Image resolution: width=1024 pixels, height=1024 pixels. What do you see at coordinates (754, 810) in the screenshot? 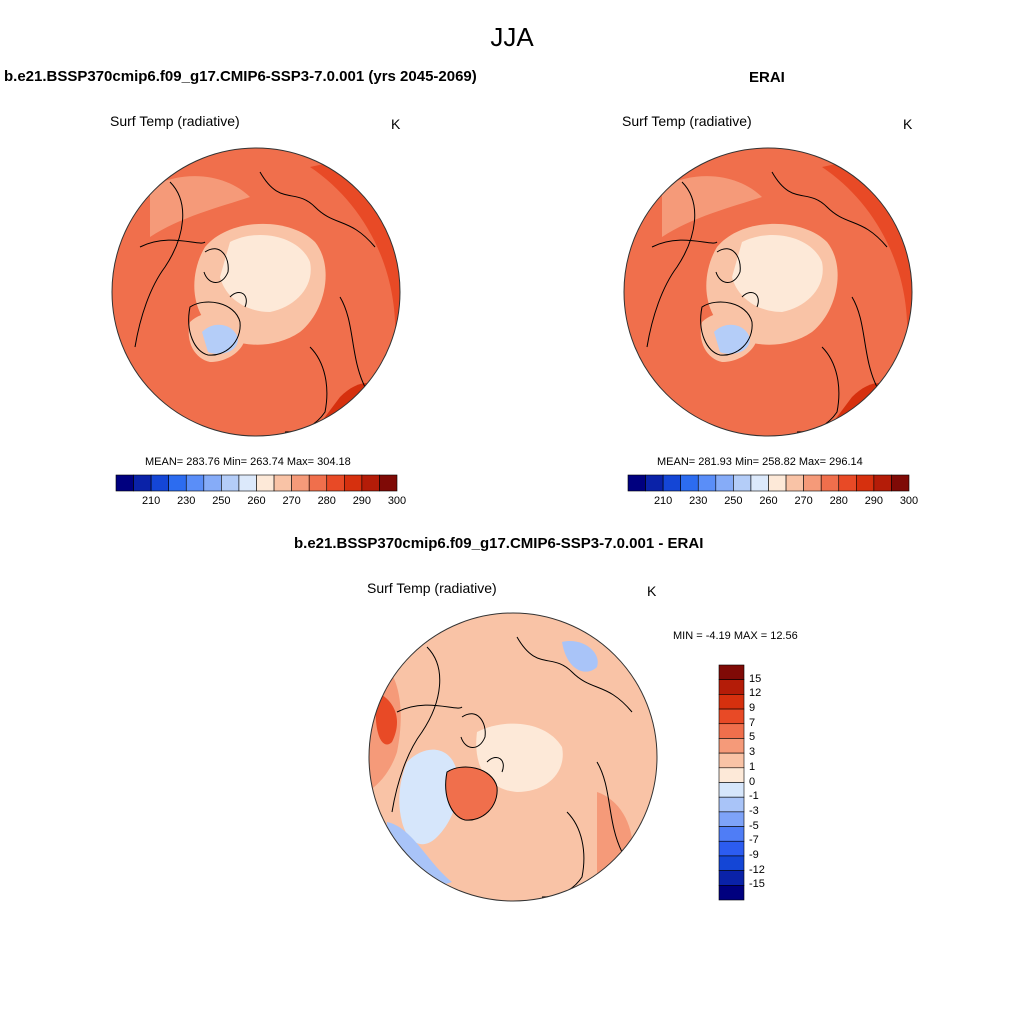
I see `colorbar-tick-label: -3` at bounding box center [754, 810].